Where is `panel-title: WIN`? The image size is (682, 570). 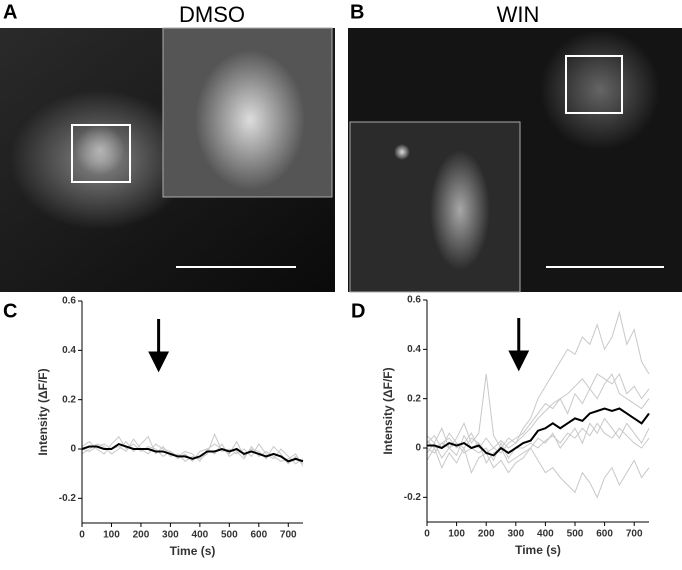
panel-title: WIN is located at coordinates (518, 14).